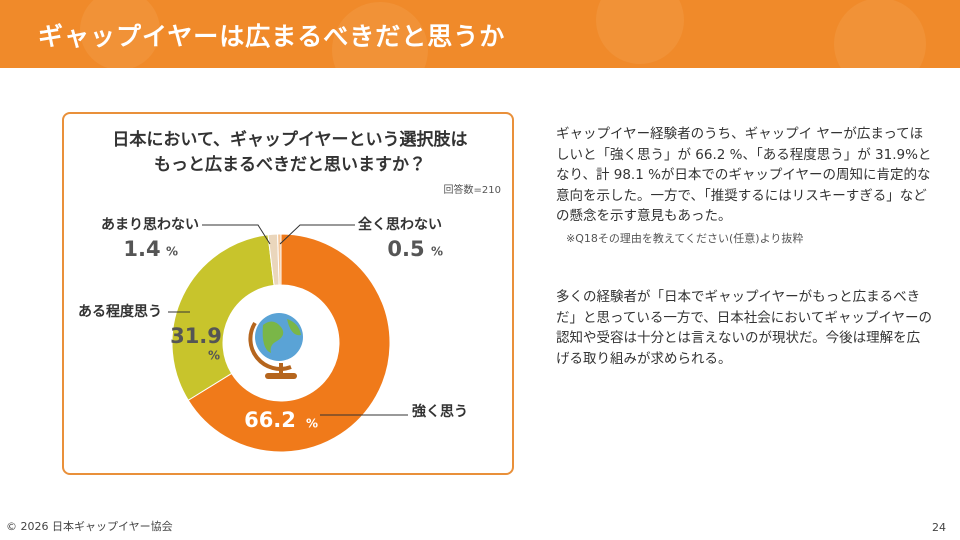 This screenshot has height=540, width=960. What do you see at coordinates (290, 165) in the screenshot?
I see `chart-title: もっと広まるべきだと思いますか？` at bounding box center [290, 165].